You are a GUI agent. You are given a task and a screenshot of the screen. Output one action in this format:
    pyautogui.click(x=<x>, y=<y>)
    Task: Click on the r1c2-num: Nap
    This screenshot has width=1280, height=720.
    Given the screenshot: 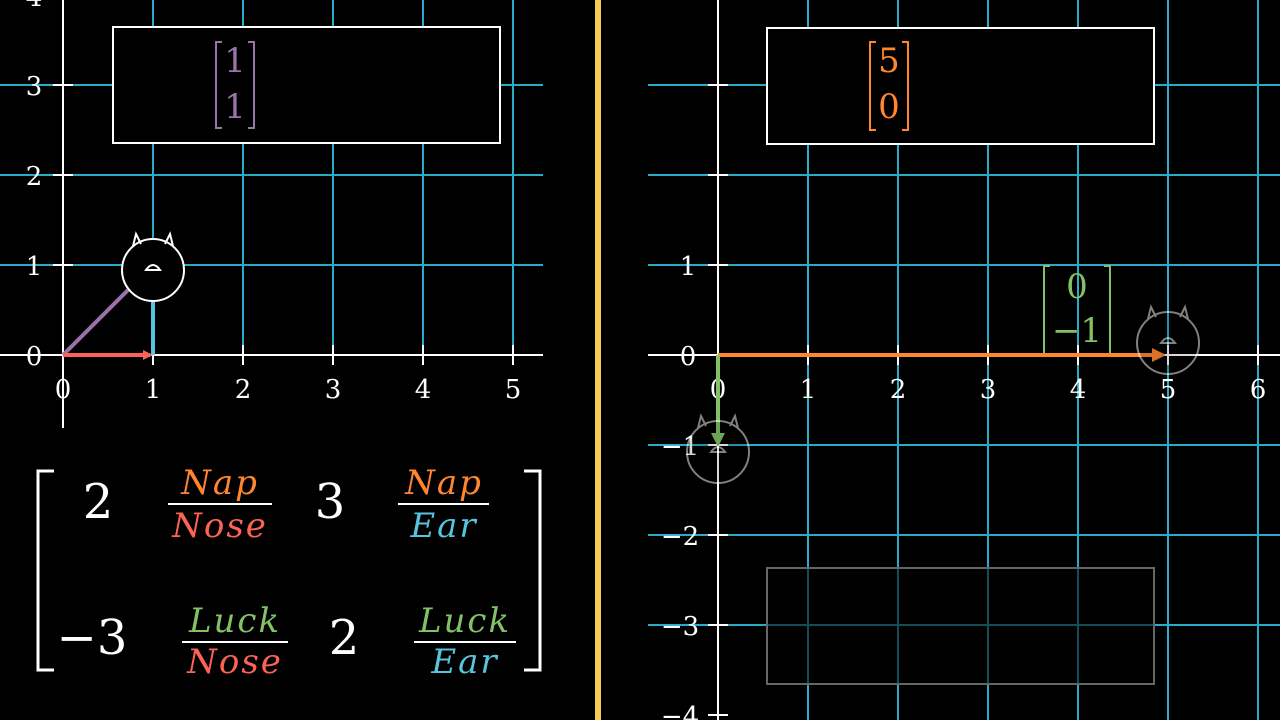 What is the action you would take?
    pyautogui.click(x=443, y=483)
    